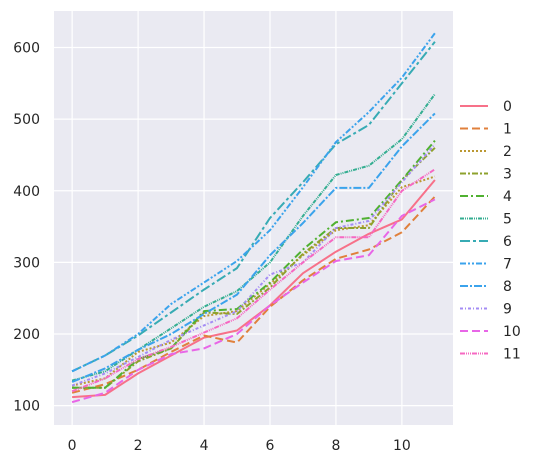 The image size is (536, 463). I want to click on y-tick-label: 300, so click(26, 263).